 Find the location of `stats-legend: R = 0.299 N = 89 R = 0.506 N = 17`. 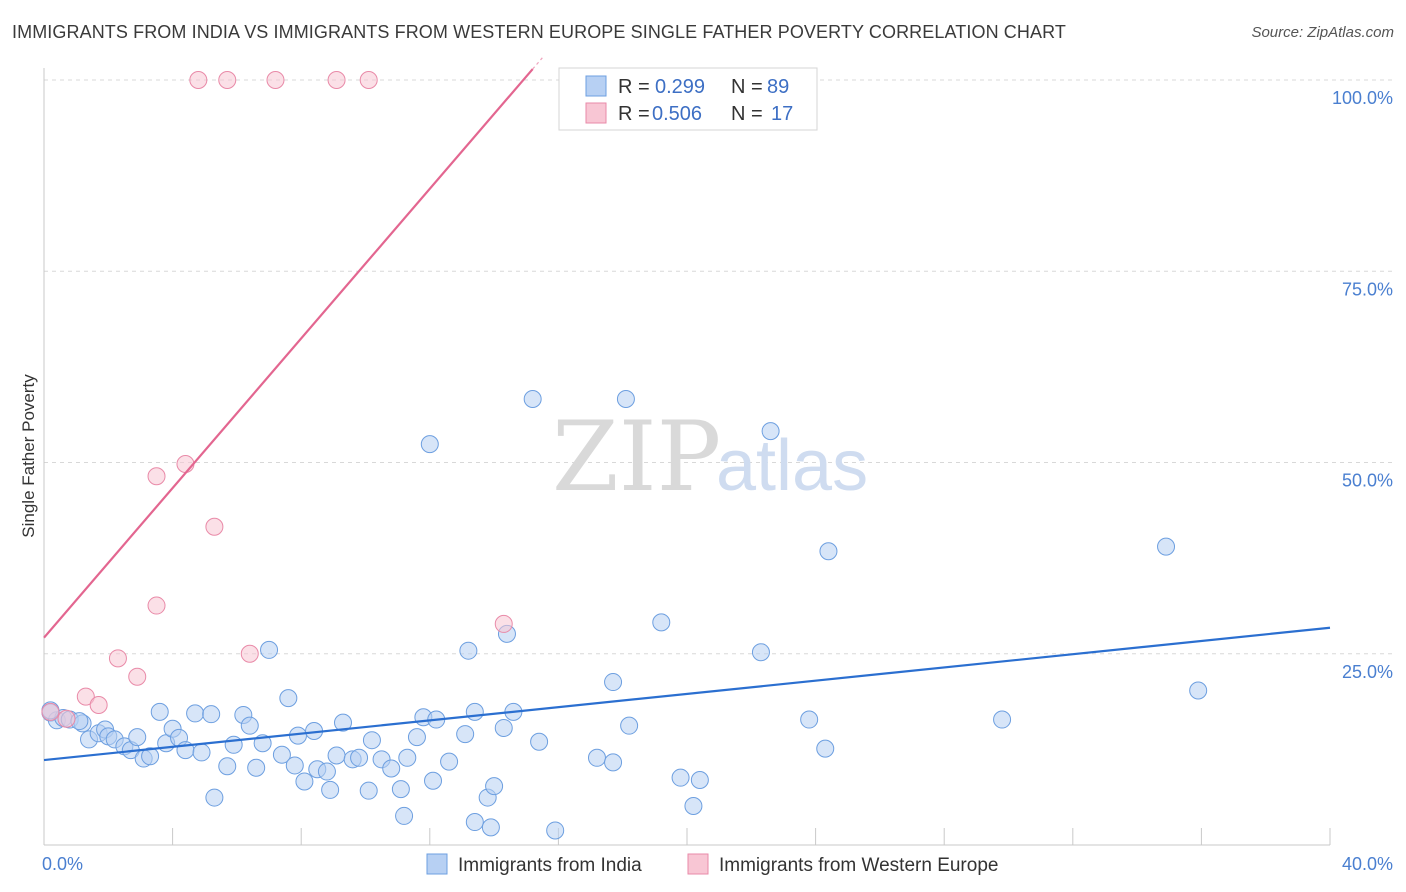

stats-legend: R = 0.299 N = 89 R = 0.506 N = 17 is located at coordinates (688, 99).